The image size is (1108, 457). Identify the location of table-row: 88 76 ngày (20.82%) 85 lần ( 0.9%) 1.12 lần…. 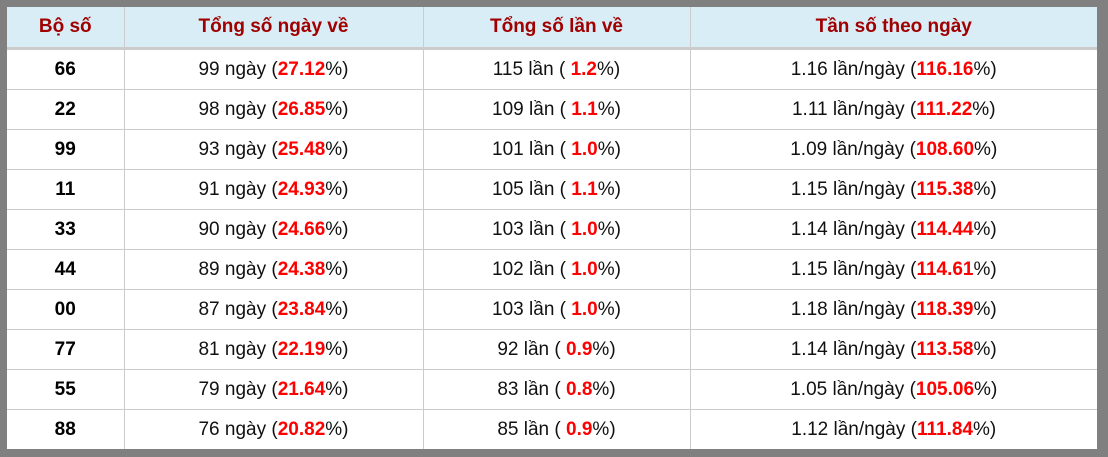
(552, 429).